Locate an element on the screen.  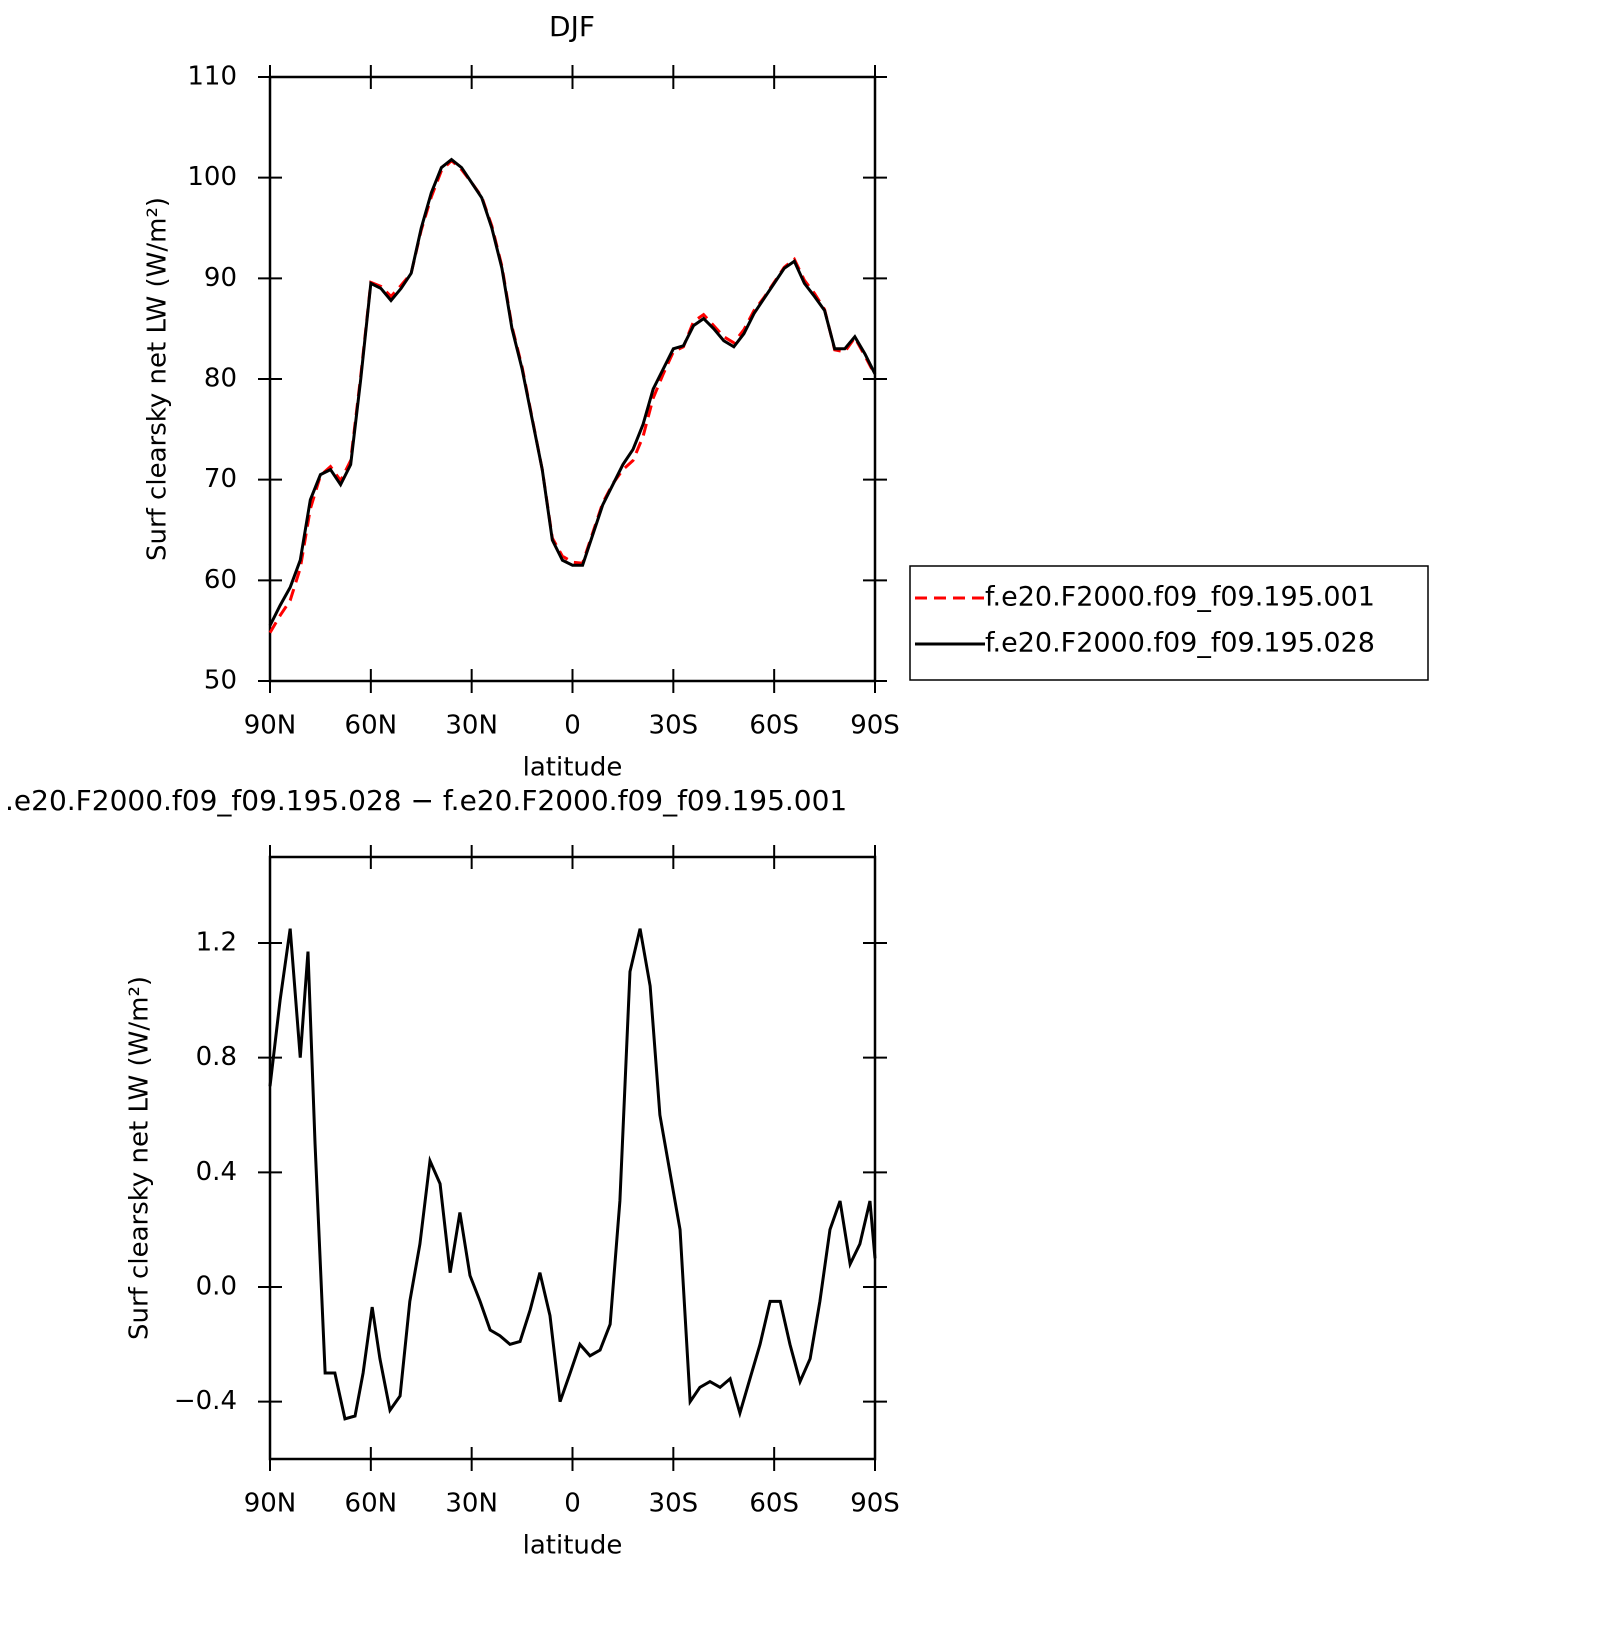
y-tick-label: 70 is located at coordinates (220, 479).